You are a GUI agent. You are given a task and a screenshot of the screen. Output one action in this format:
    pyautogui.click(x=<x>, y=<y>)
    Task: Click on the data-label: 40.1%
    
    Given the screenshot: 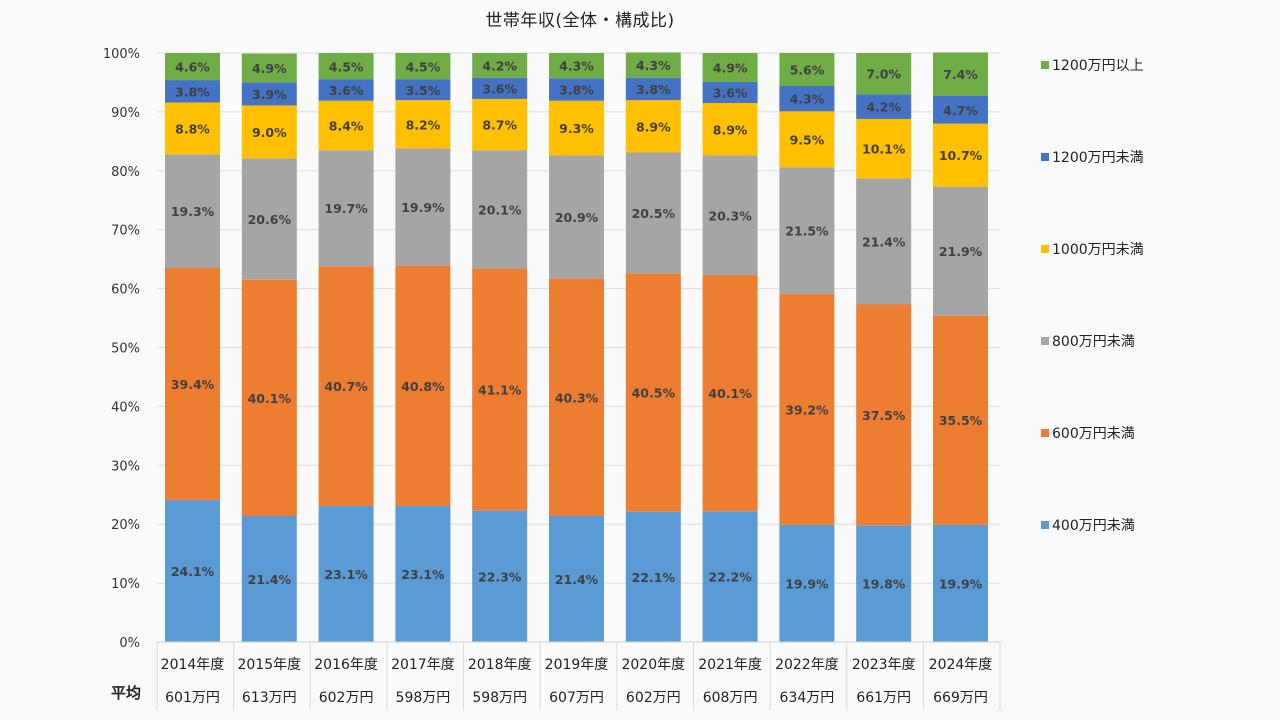 What is the action you would take?
    pyautogui.click(x=270, y=398)
    